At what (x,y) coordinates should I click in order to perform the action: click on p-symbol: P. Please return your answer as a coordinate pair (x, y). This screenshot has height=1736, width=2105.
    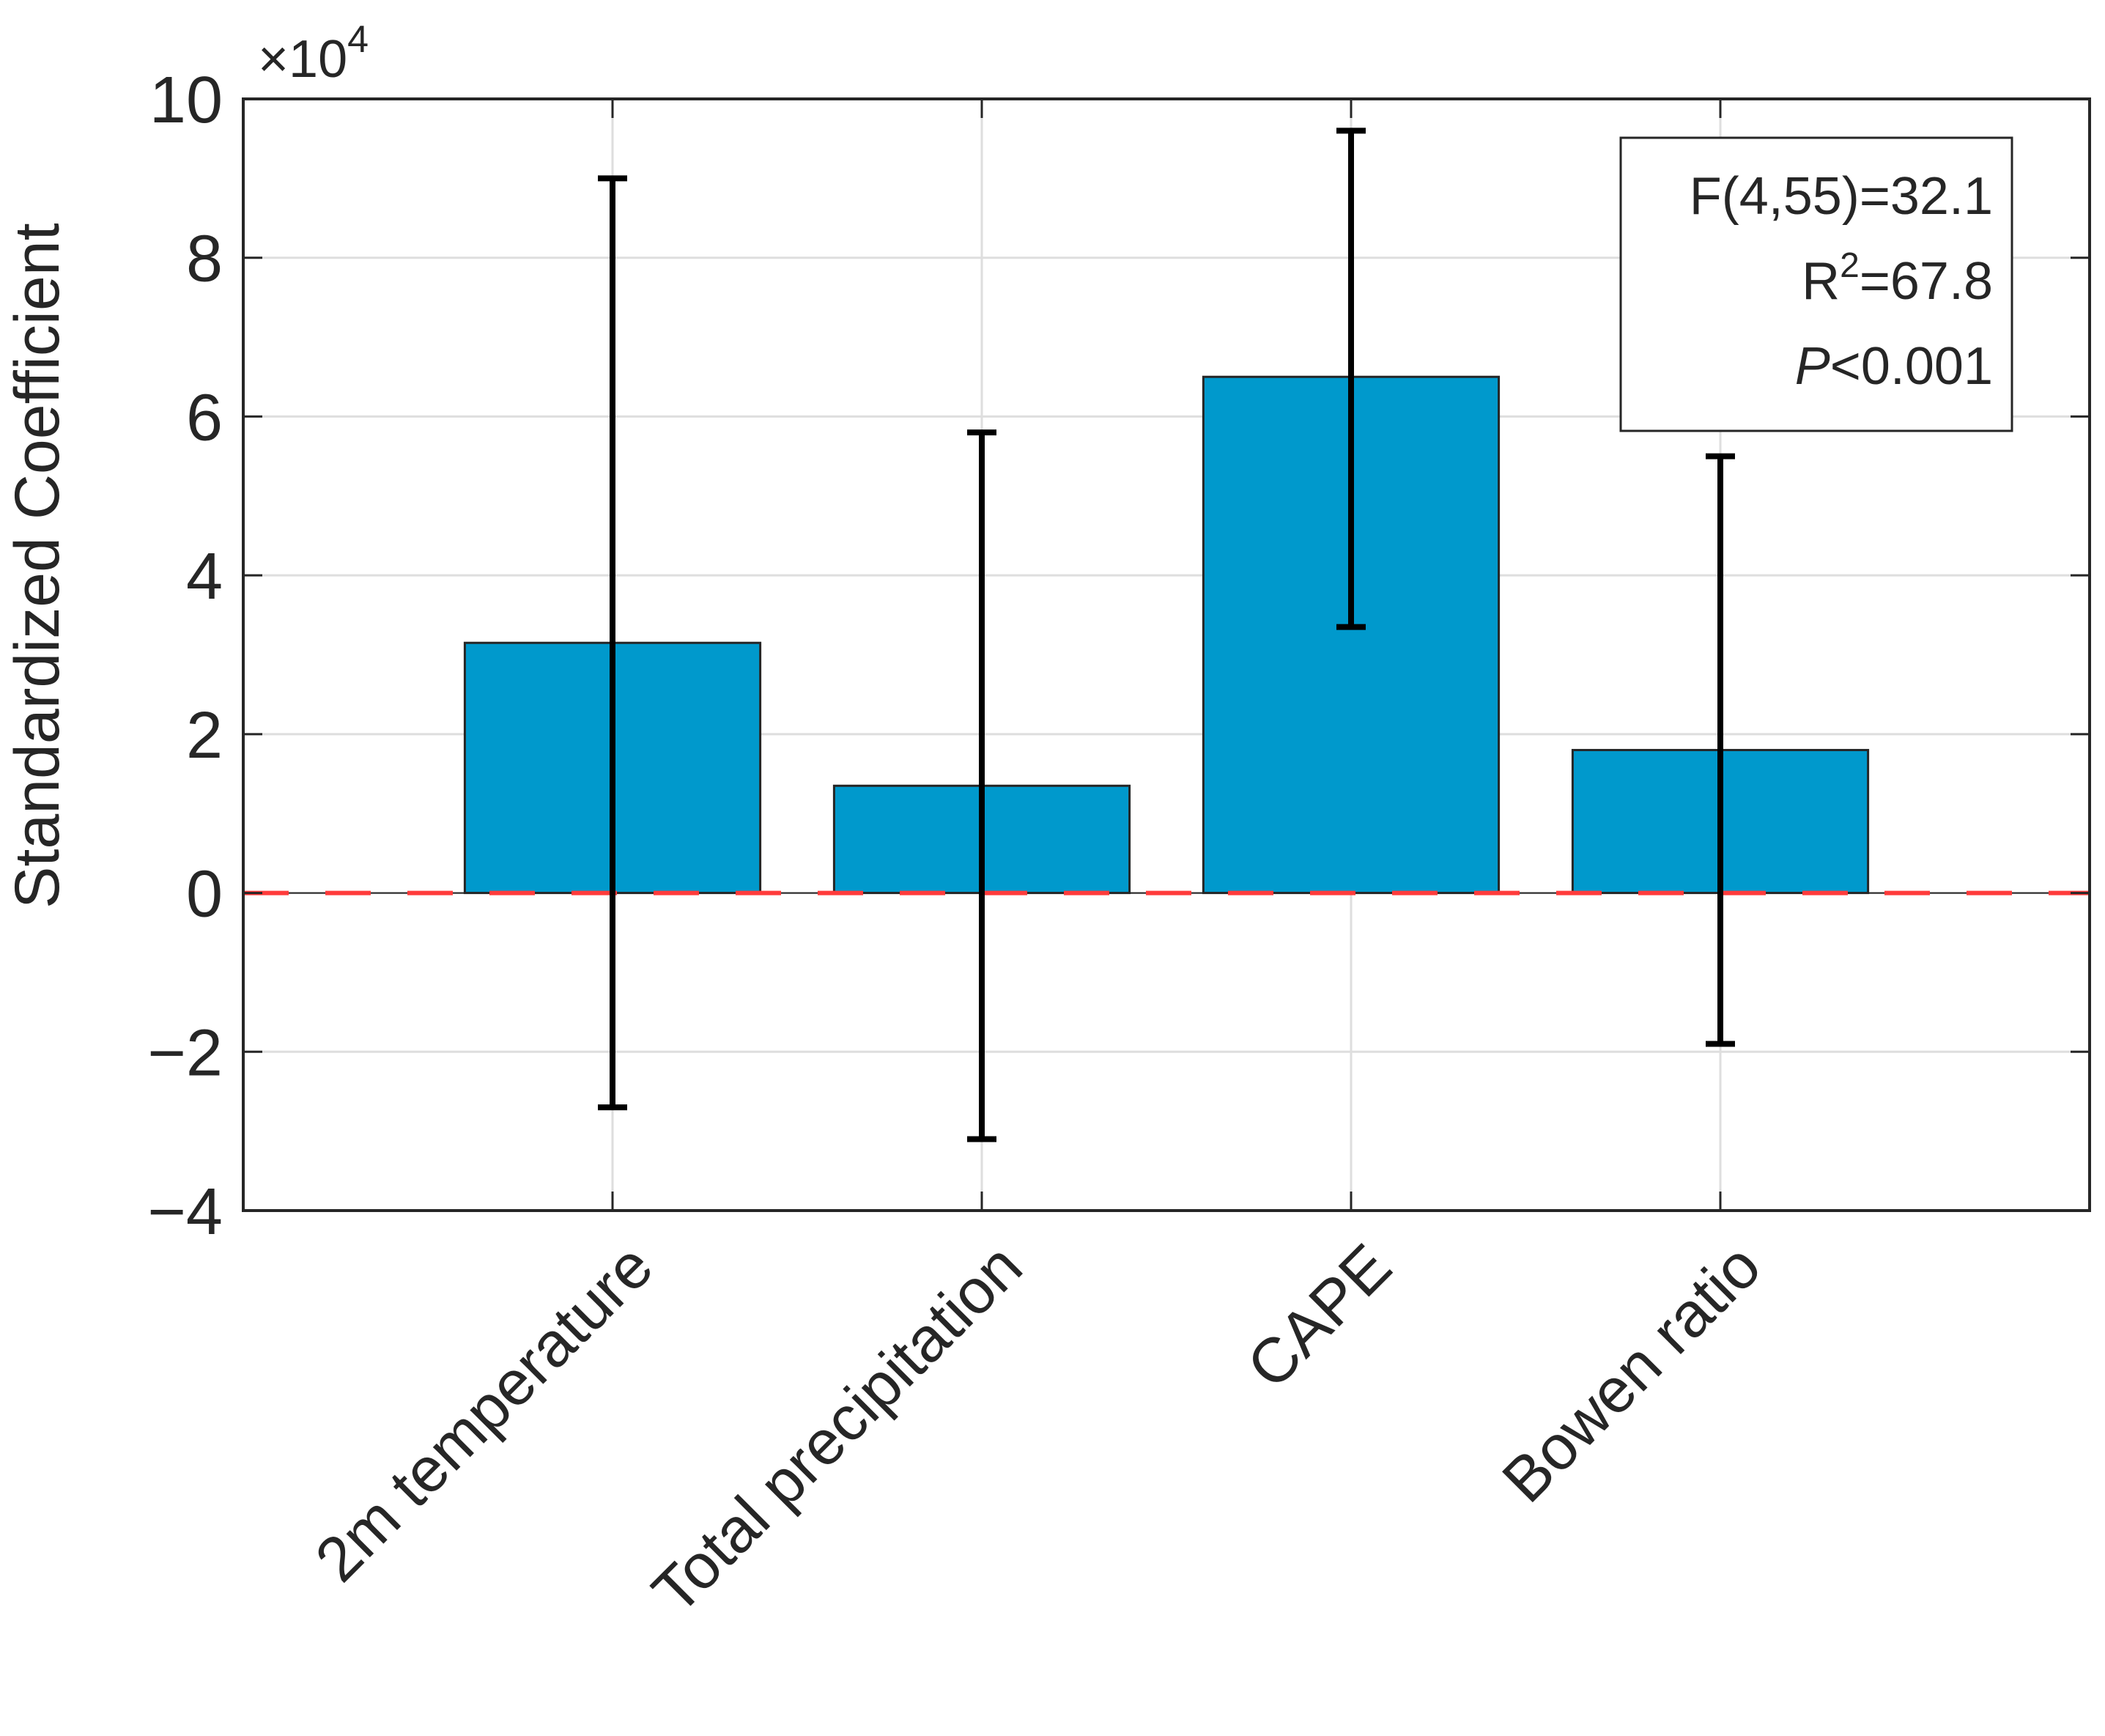
    Looking at the image, I should click on (1812, 366).